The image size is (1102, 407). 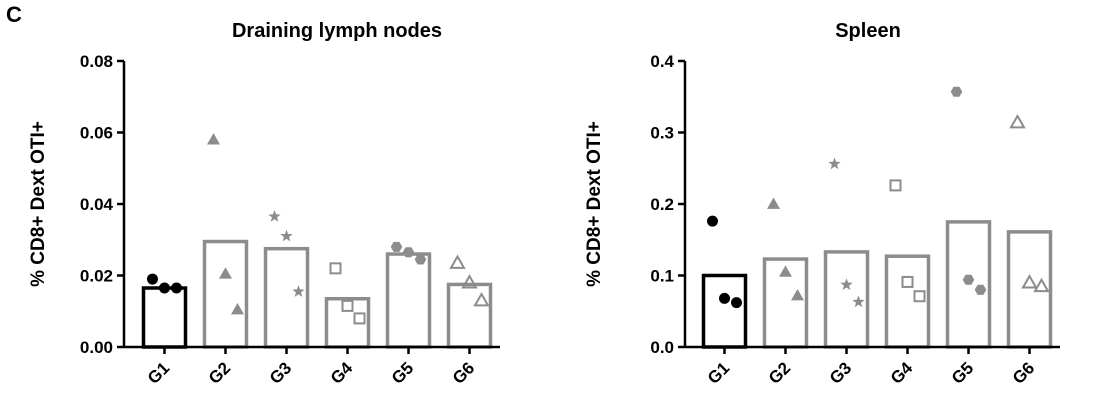 What do you see at coordinates (96, 347) in the screenshot?
I see `y-tick-label: 0.00` at bounding box center [96, 347].